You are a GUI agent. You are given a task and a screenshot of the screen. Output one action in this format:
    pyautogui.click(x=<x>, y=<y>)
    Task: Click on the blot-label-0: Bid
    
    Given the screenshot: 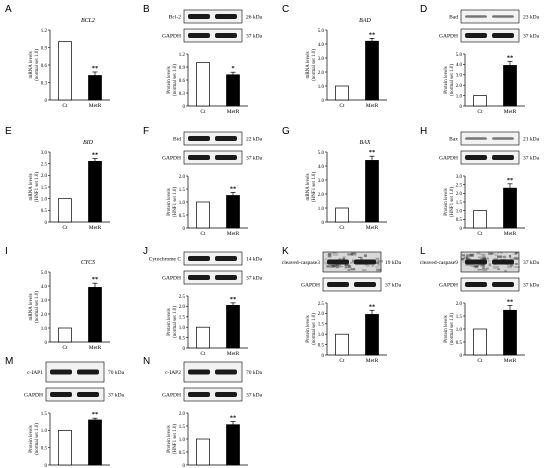 What is the action you would take?
    pyautogui.click(x=177, y=140)
    